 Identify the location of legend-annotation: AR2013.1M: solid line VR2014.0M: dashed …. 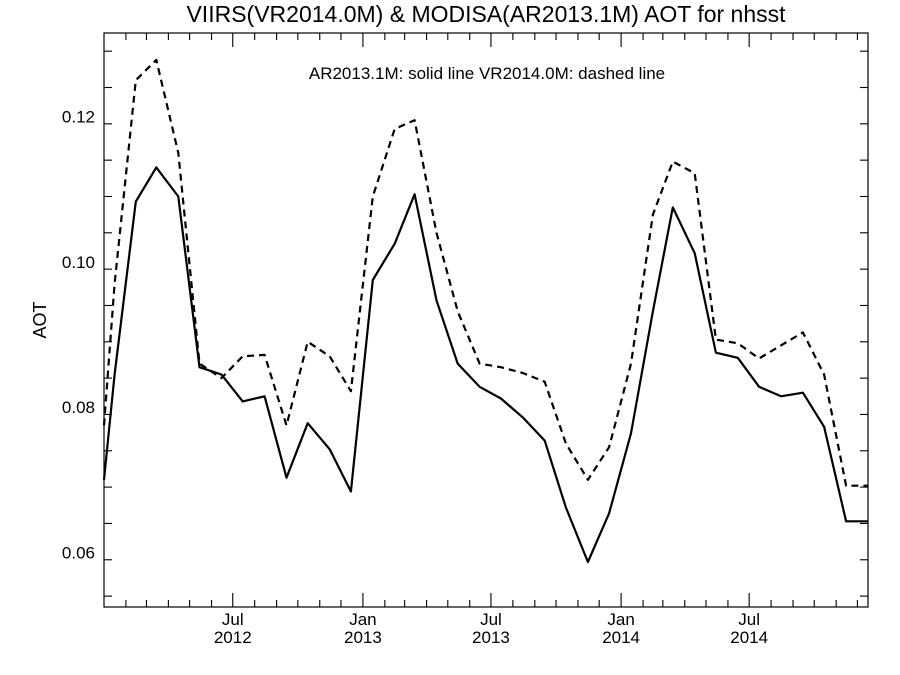
(487, 73).